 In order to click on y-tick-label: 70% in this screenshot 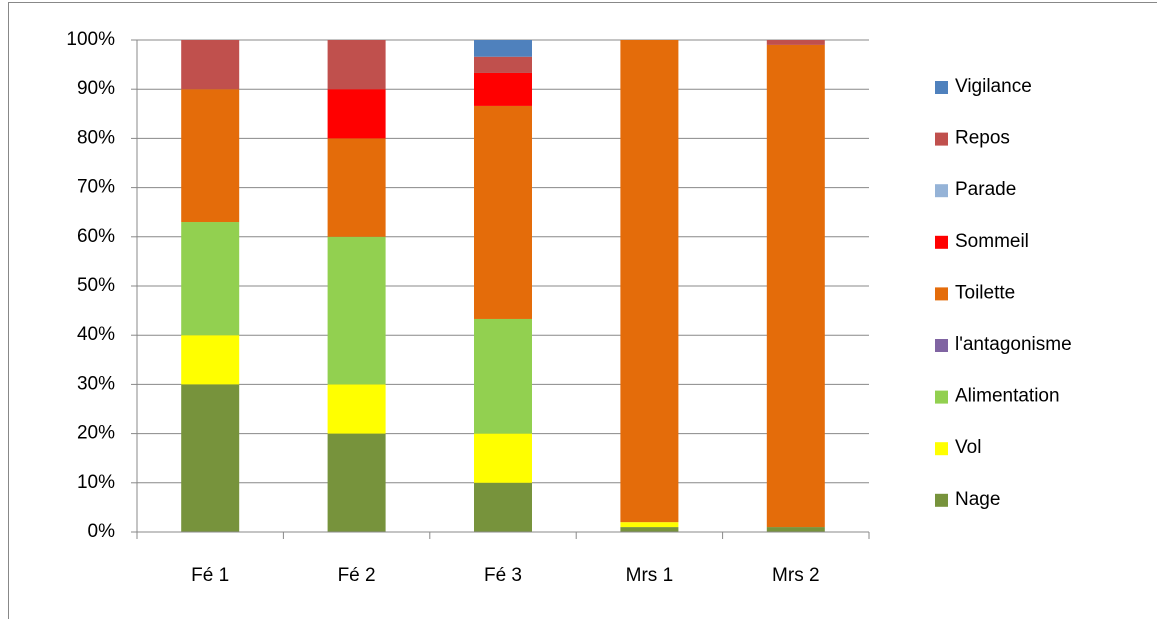, I will do `click(96, 187)`.